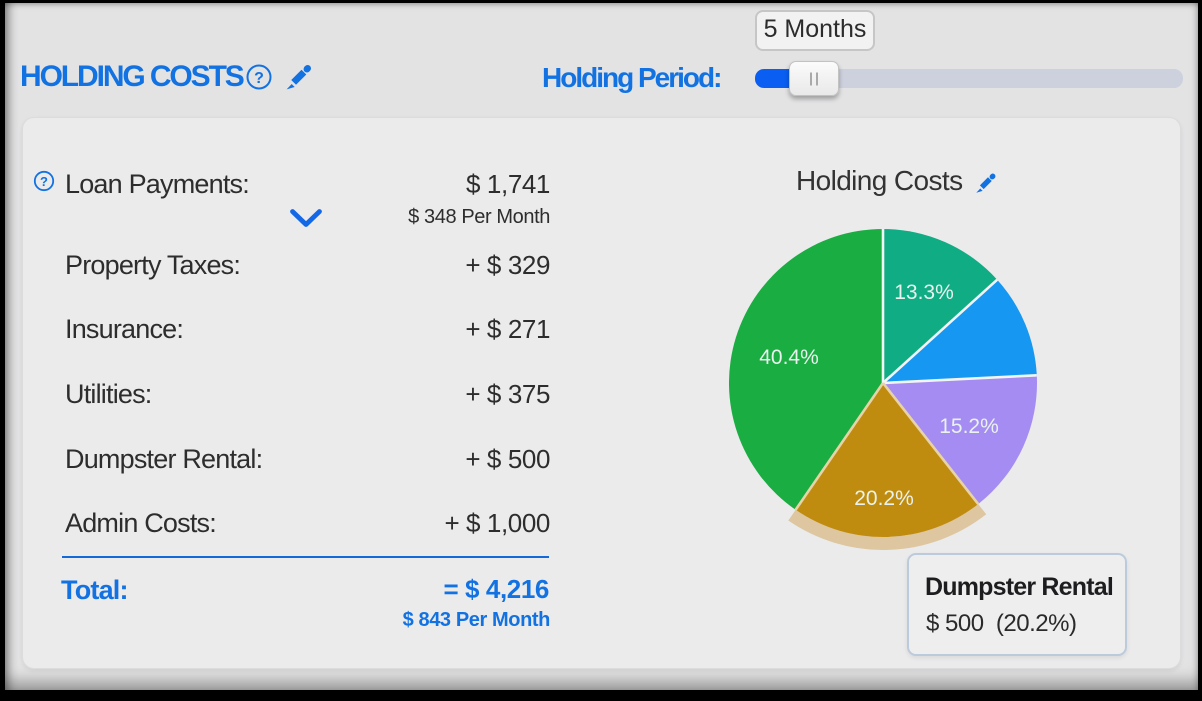 Image resolution: width=1202 pixels, height=701 pixels. What do you see at coordinates (789, 357) in the screenshot?
I see `svg-text: 40.4%` at bounding box center [789, 357].